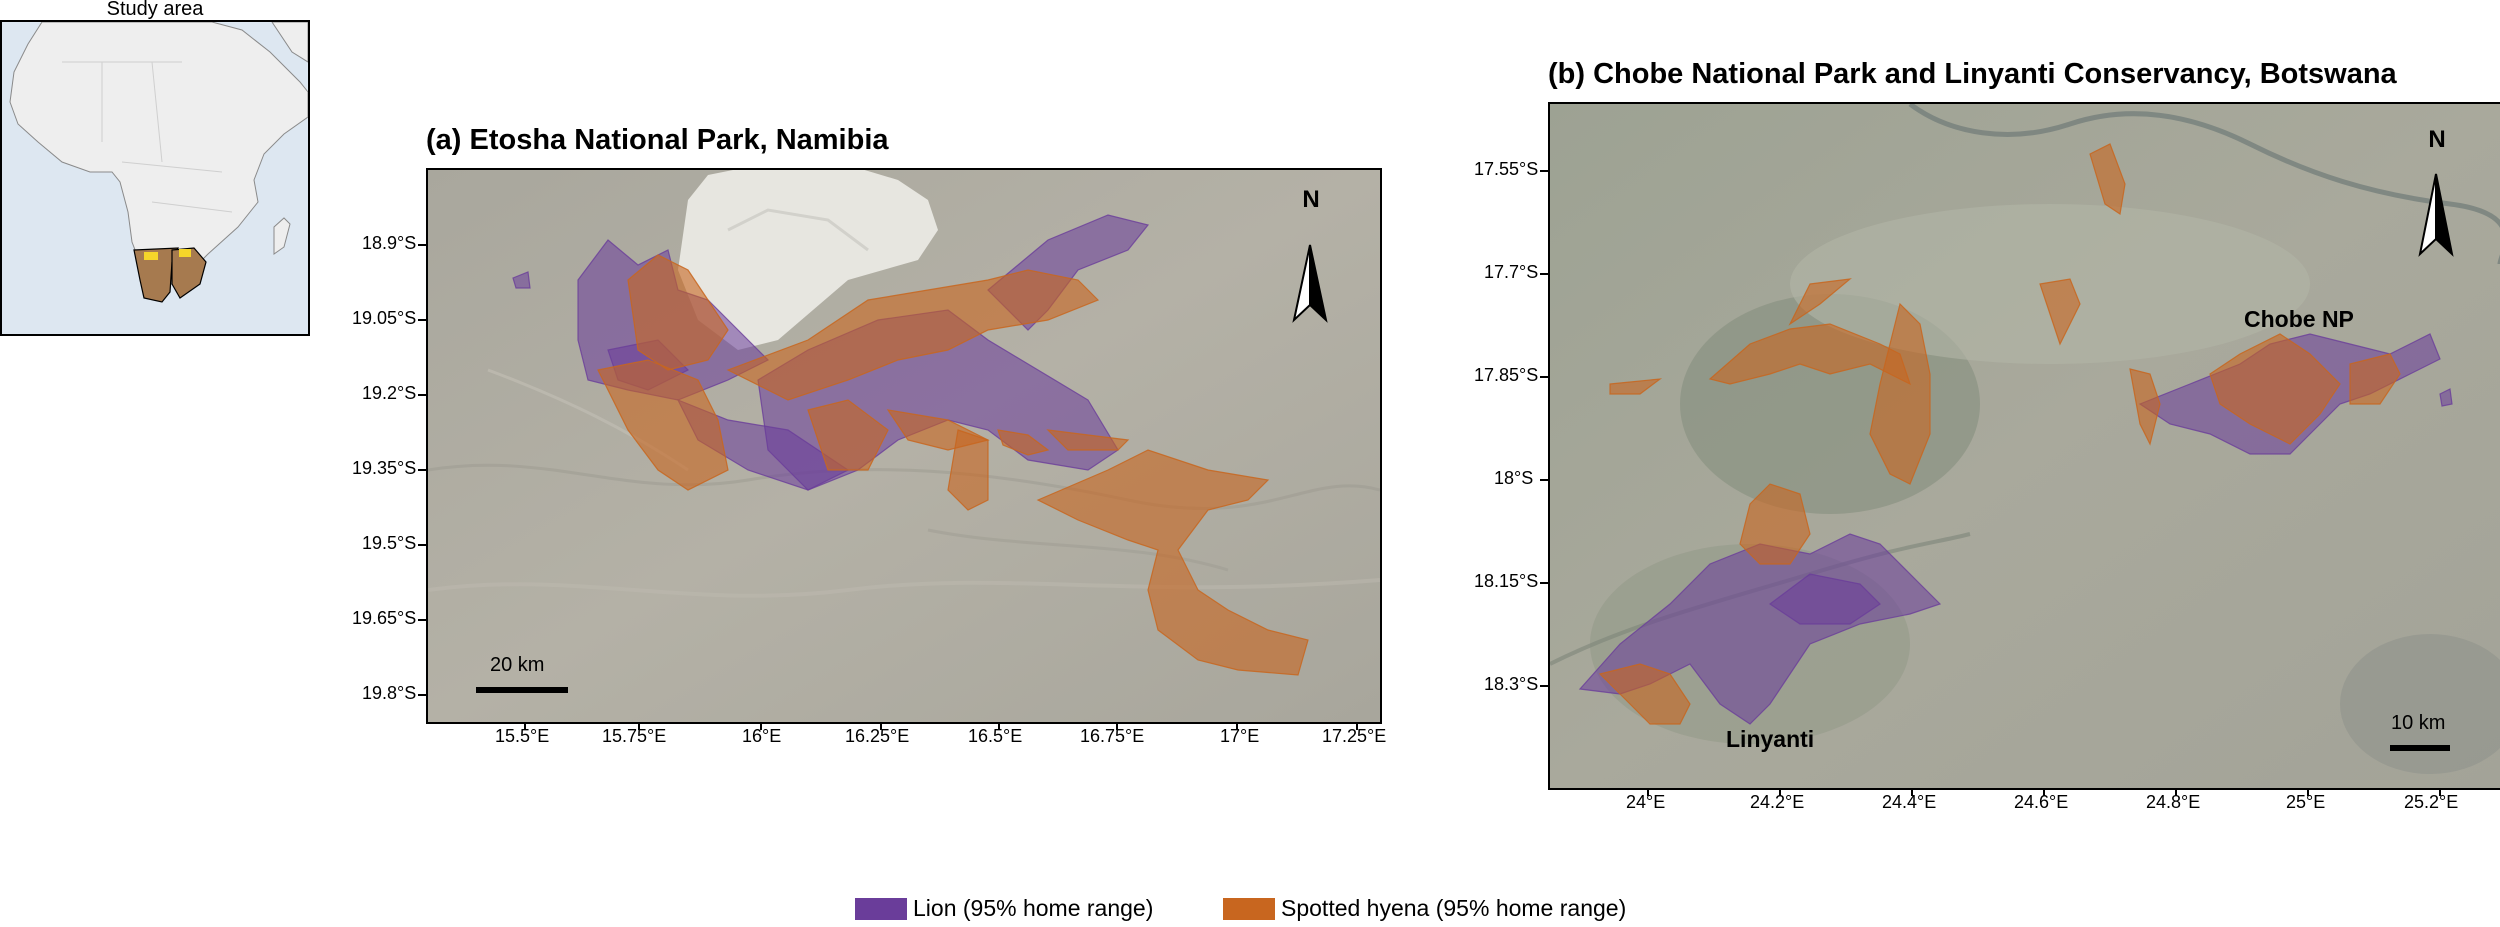 Image resolution: width=2500 pixels, height=927 pixels. Describe the element at coordinates (1506, 581) in the screenshot. I see `lat-tick-b: 18.15°S` at that location.